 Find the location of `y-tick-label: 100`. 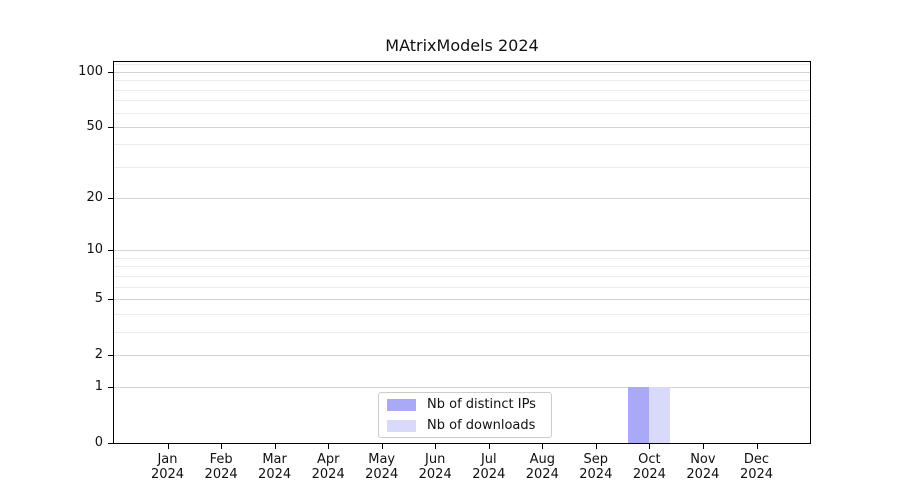

y-tick-label: 100 is located at coordinates (90, 71).